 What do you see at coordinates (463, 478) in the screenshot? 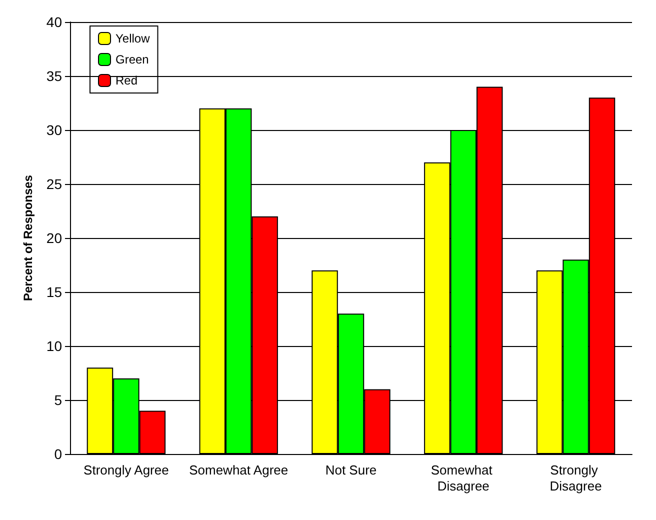
I see `x-tick-label: Somewhat Disagree` at bounding box center [463, 478].